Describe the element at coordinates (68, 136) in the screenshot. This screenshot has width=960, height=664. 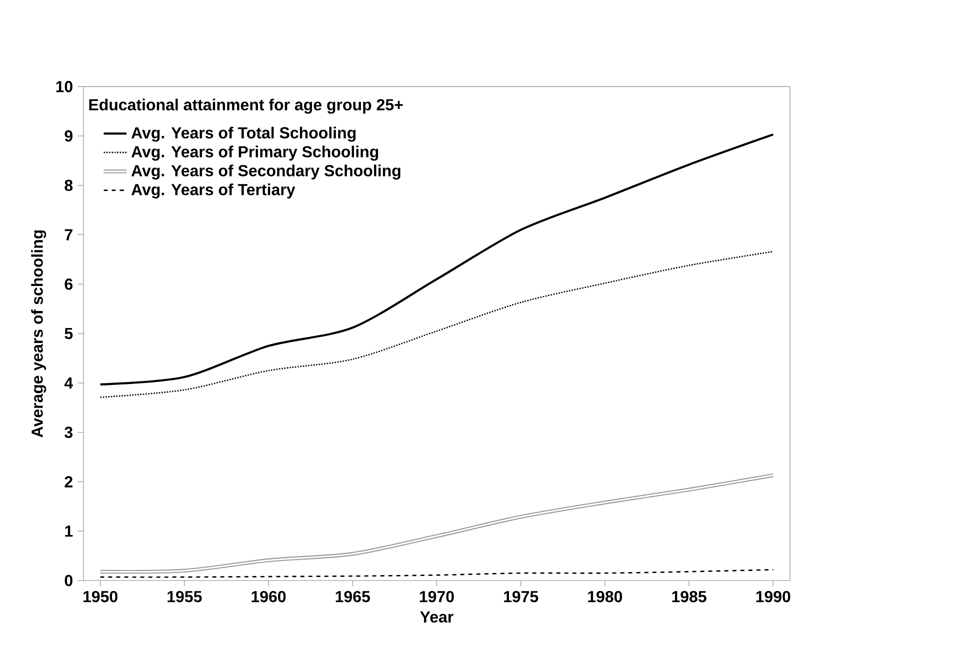
I see `y-tick-label: 9` at that location.